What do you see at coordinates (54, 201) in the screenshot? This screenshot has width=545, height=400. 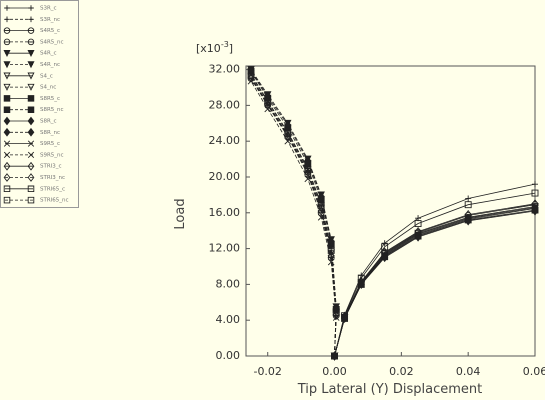 I see `legend-label: STRI65_nc` at bounding box center [54, 201].